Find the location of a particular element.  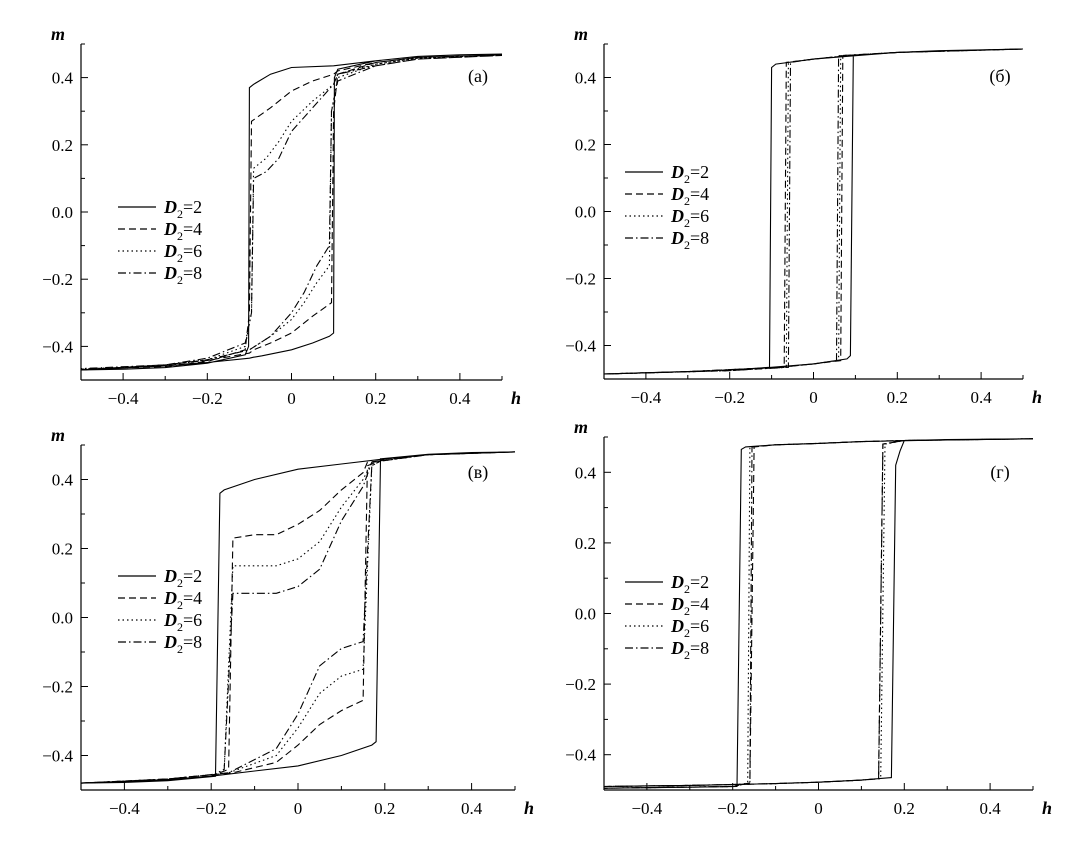

panel-label: (а) is located at coordinates (478, 76).